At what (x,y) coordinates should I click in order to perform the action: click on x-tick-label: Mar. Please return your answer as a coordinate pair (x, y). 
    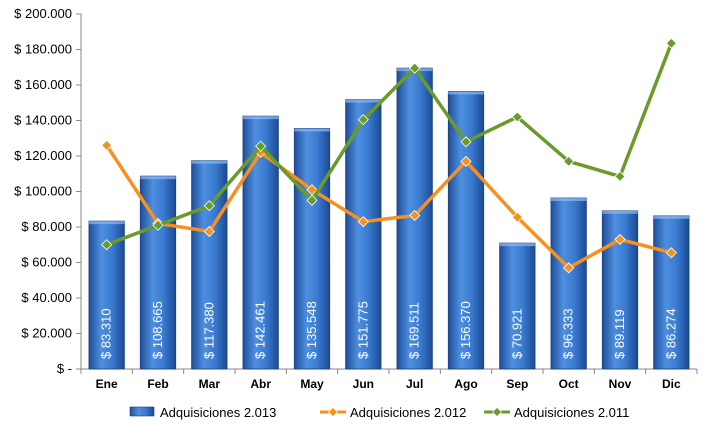
    Looking at the image, I should click on (210, 384).